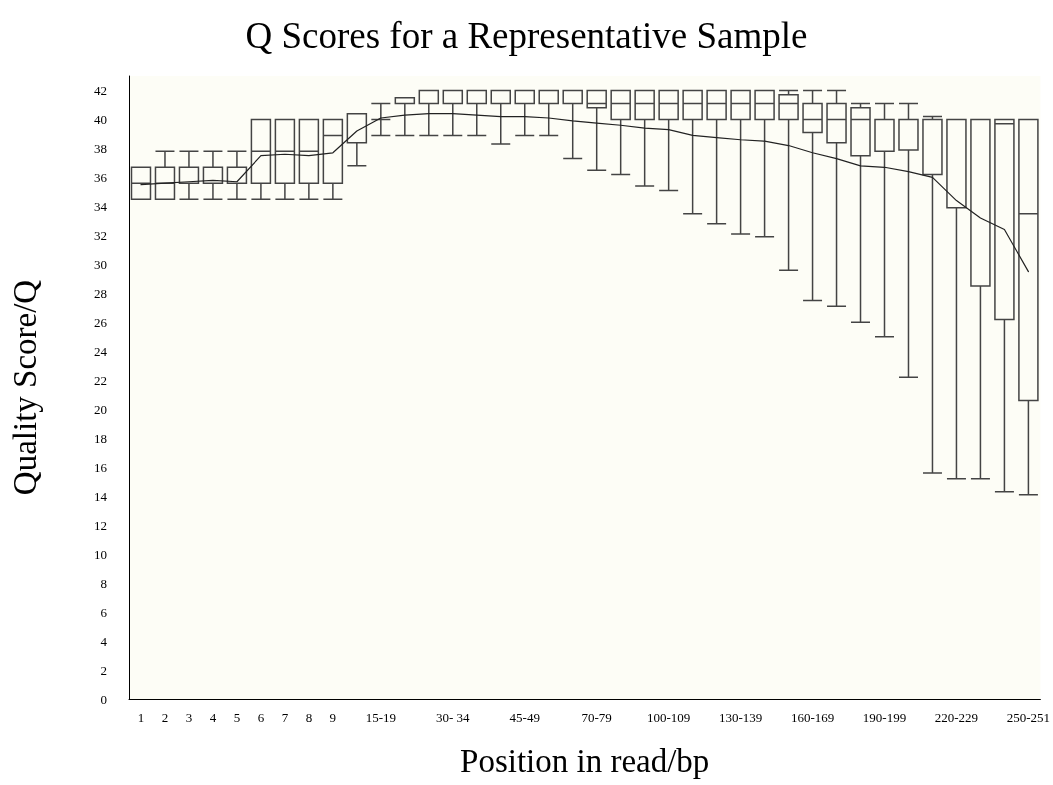  I want to click on y-tick-label: 12, so click(100, 525).